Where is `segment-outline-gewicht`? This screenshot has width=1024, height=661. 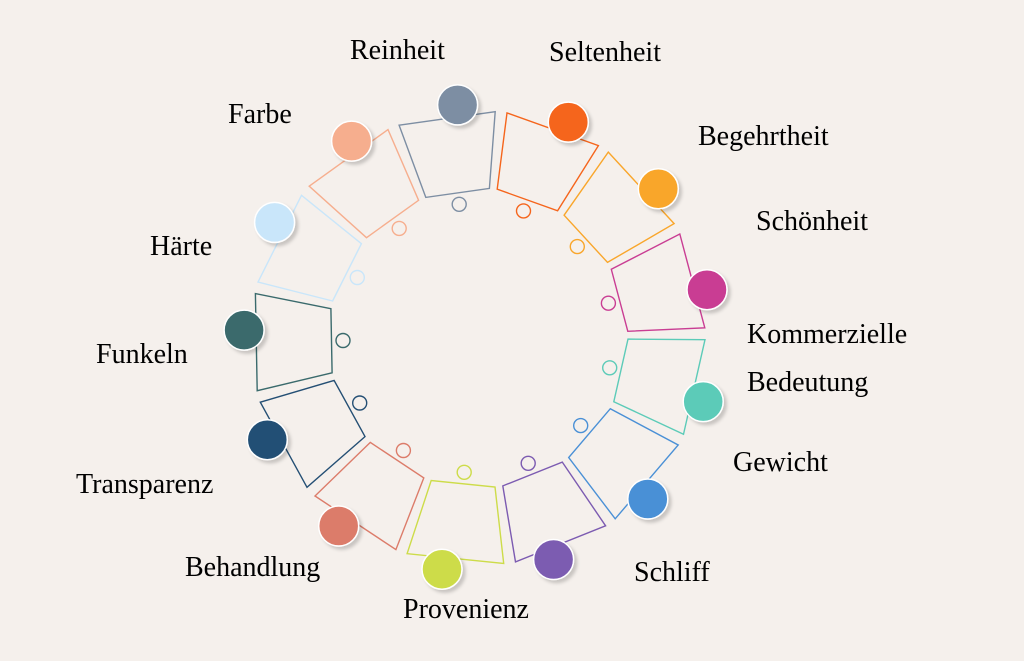
segment-outline-gewicht is located at coordinates (623, 463).